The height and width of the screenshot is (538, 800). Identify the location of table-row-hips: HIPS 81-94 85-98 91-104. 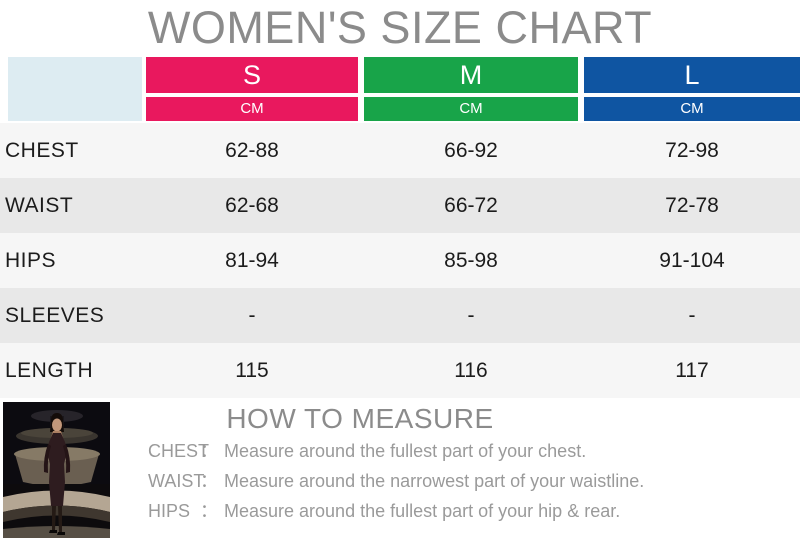
(400, 260).